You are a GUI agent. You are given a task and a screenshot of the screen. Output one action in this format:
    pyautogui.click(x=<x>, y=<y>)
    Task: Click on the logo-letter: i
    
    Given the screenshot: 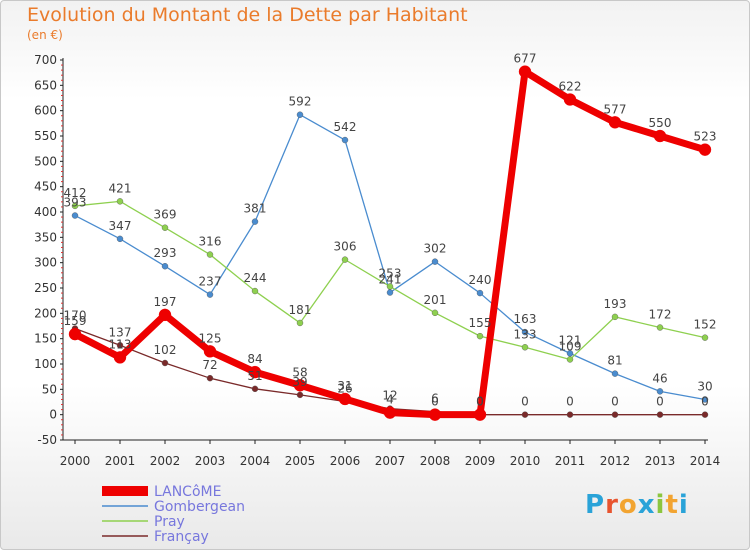 What is the action you would take?
    pyautogui.click(x=683, y=505)
    